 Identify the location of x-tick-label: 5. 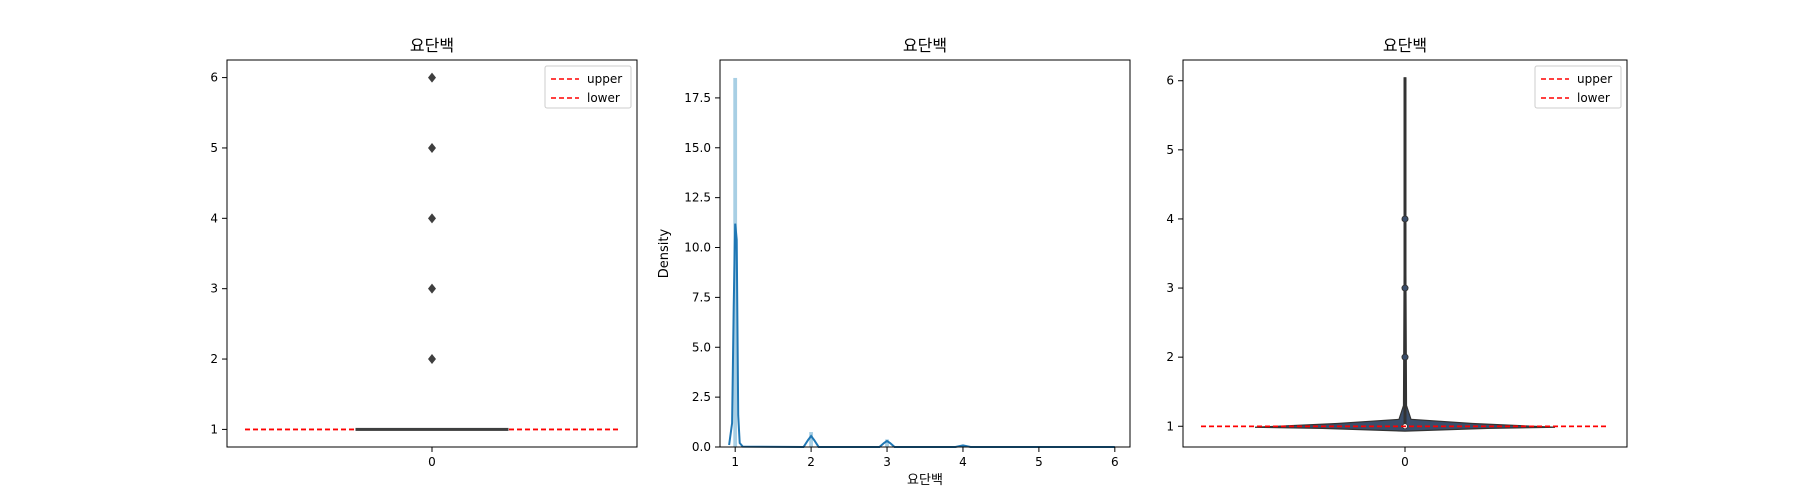
(1039, 462).